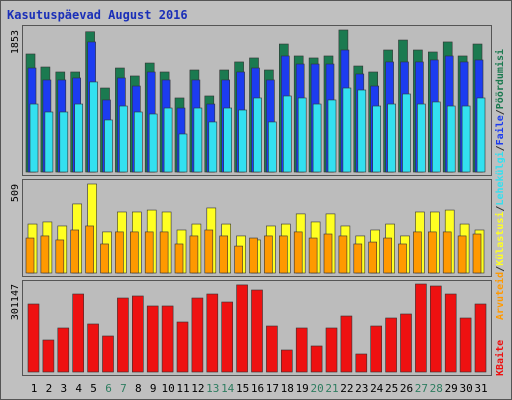 This screenshot has height=400, width=512. I want to click on x-tick-label: 9, so click(153, 388).